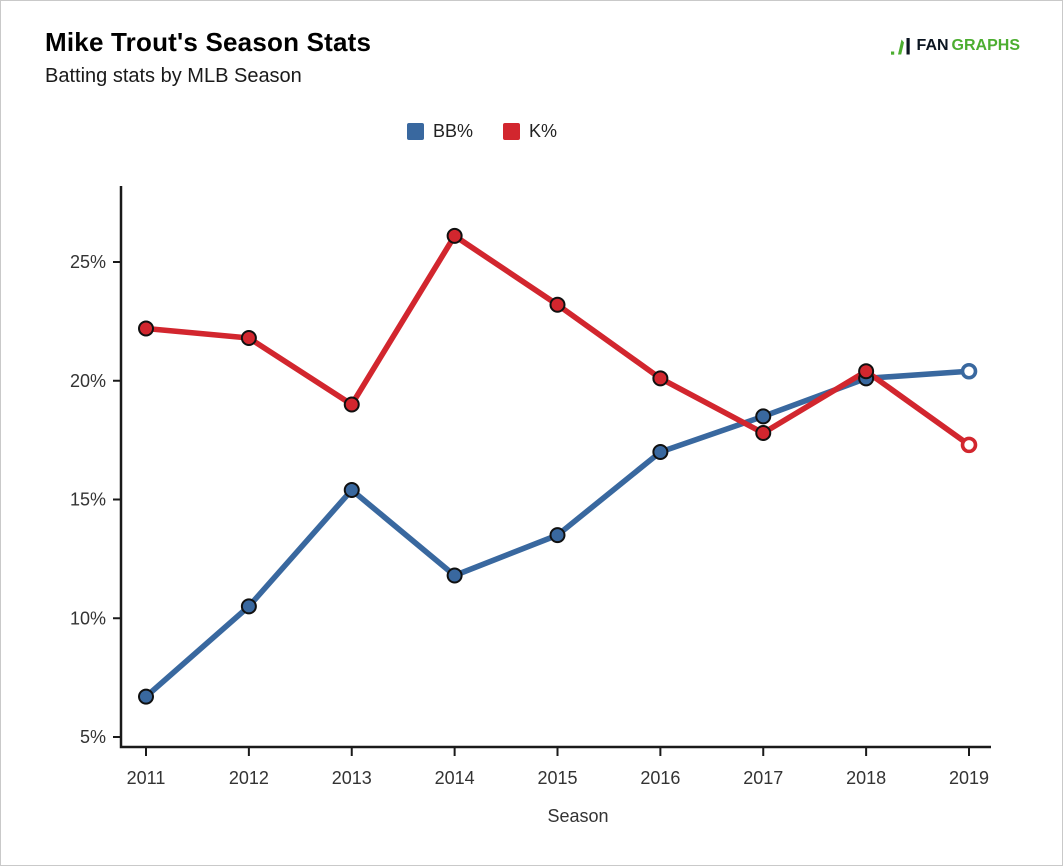  Describe the element at coordinates (763, 433) in the screenshot. I see `point-k-2017` at that location.